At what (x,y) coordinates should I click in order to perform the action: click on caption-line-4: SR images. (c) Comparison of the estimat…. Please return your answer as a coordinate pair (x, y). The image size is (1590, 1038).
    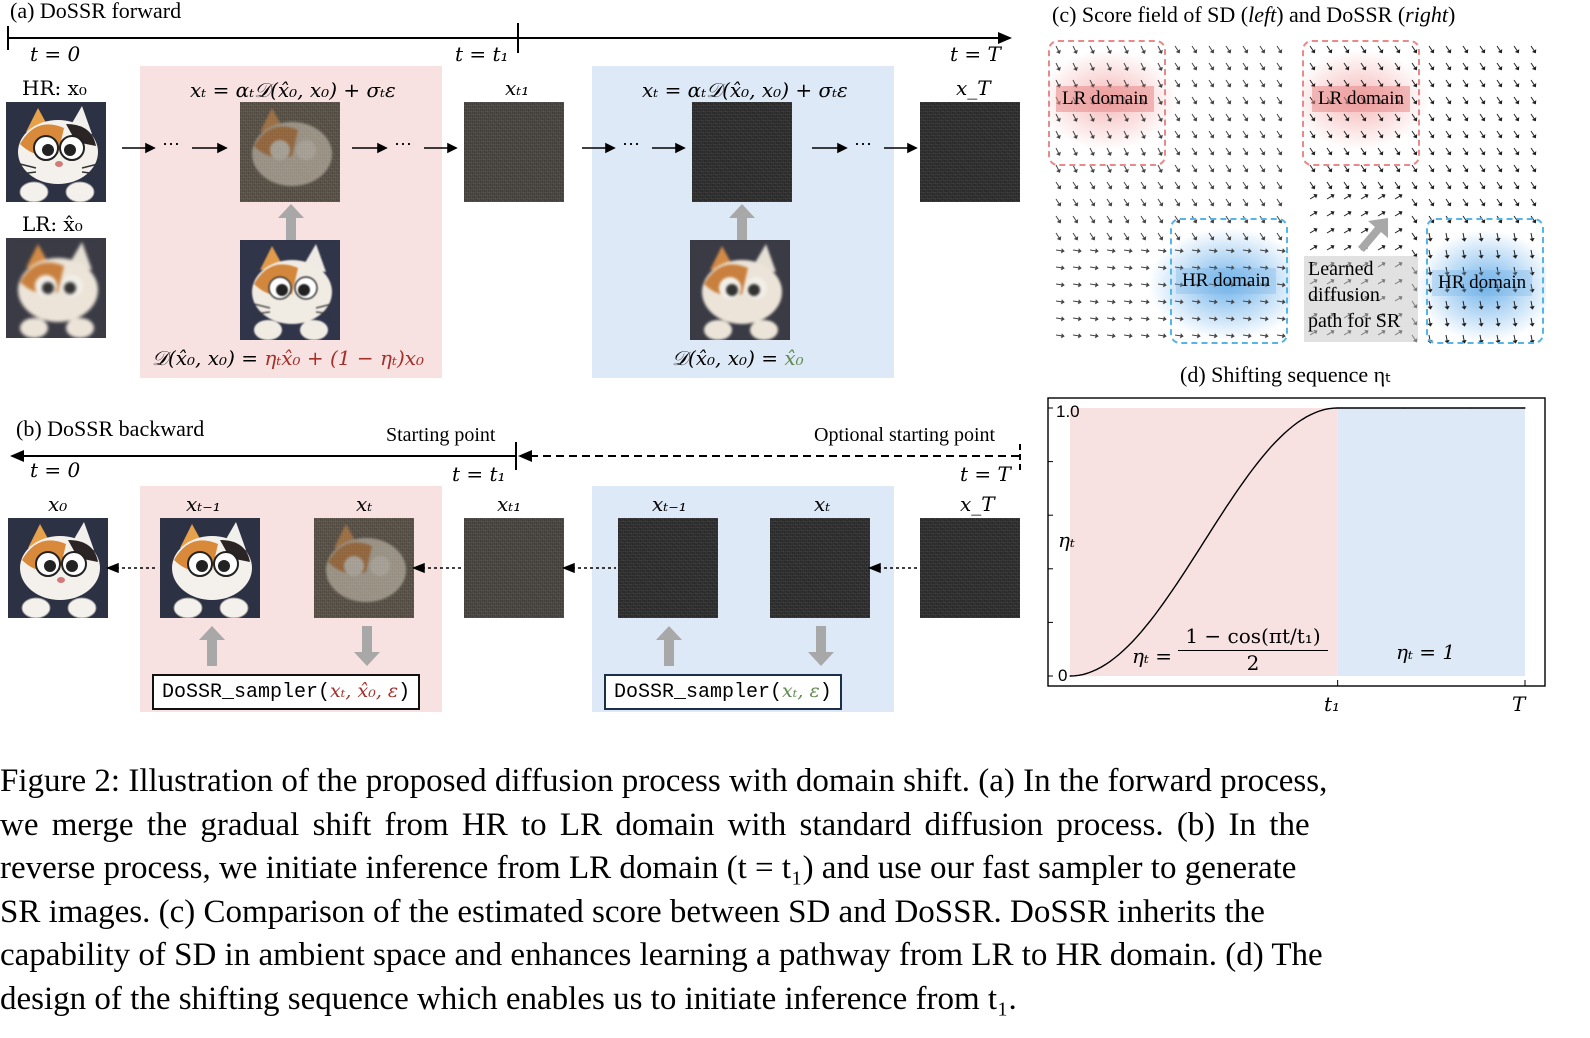
    Looking at the image, I should click on (632, 911).